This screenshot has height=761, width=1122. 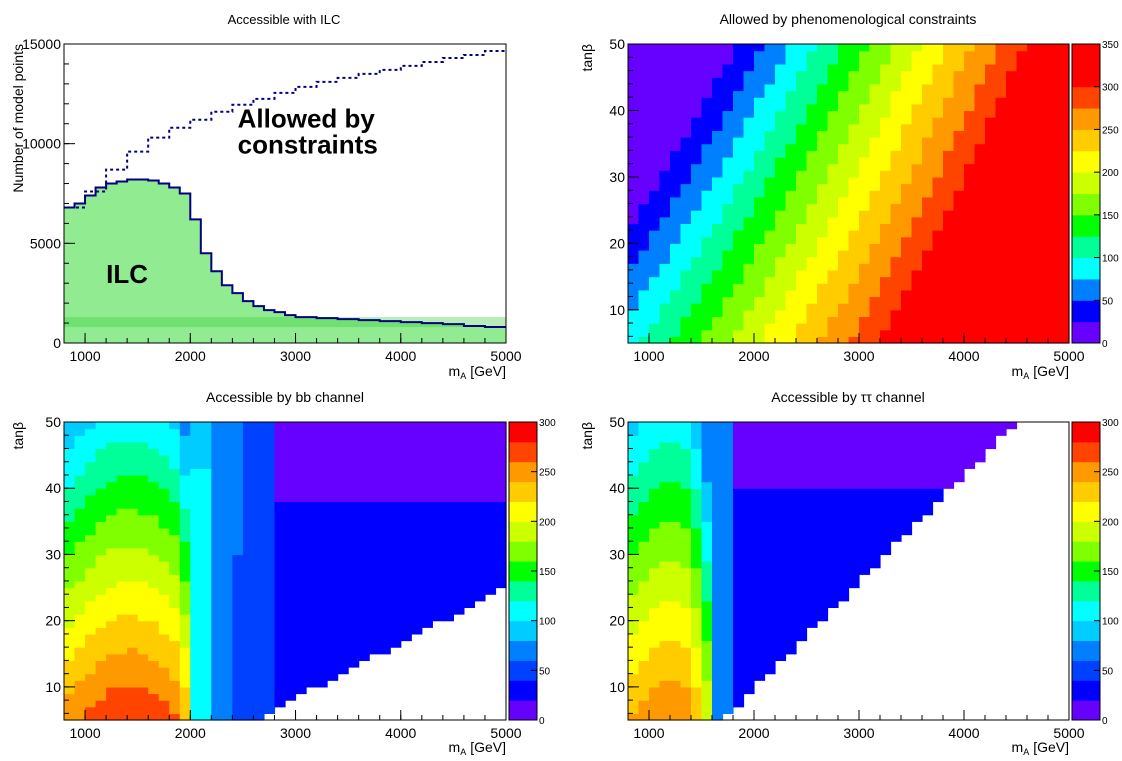 What do you see at coordinates (400, 733) in the screenshot?
I see `x-tick-label: 4000` at bounding box center [400, 733].